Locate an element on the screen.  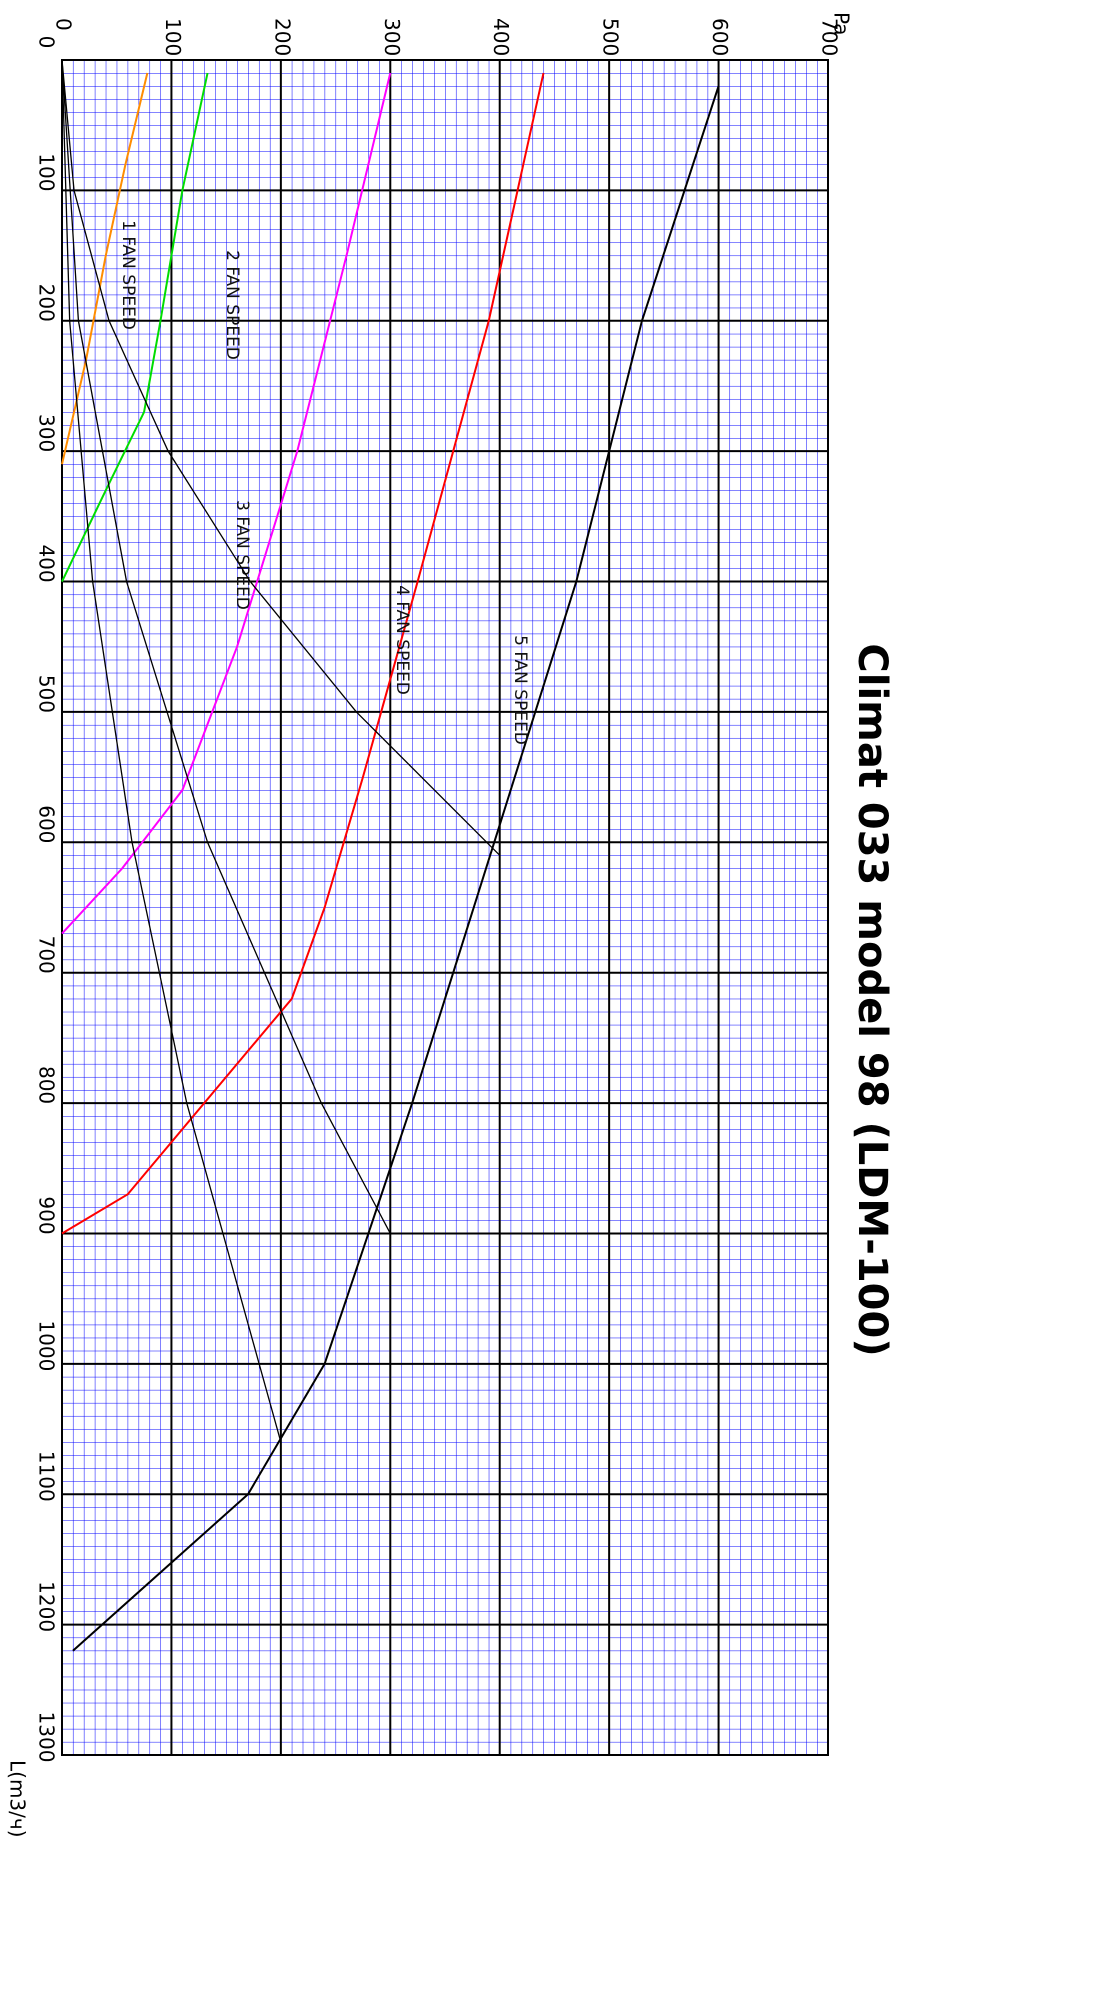
x-tick-label: 1000 is located at coordinates (47, 1345).